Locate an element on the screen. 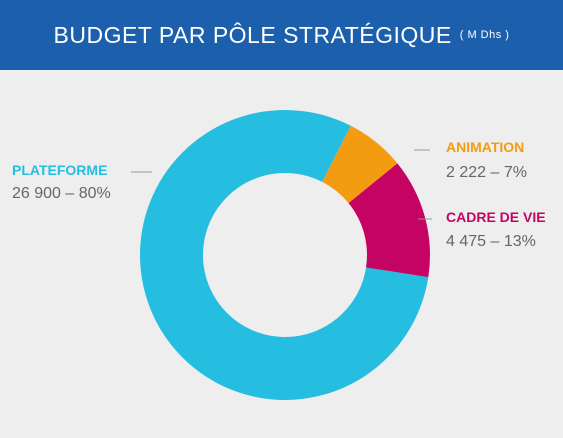  slice-animation is located at coordinates (360, 164).